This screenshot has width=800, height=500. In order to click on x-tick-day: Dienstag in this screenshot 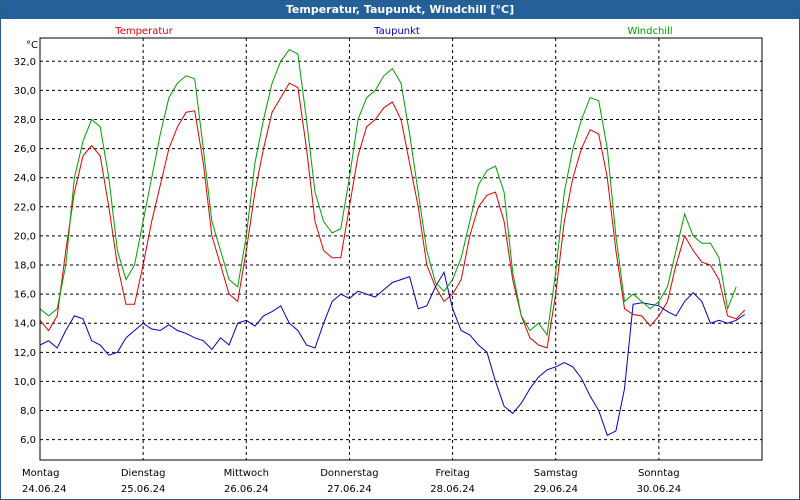, I will do `click(143, 473)`.